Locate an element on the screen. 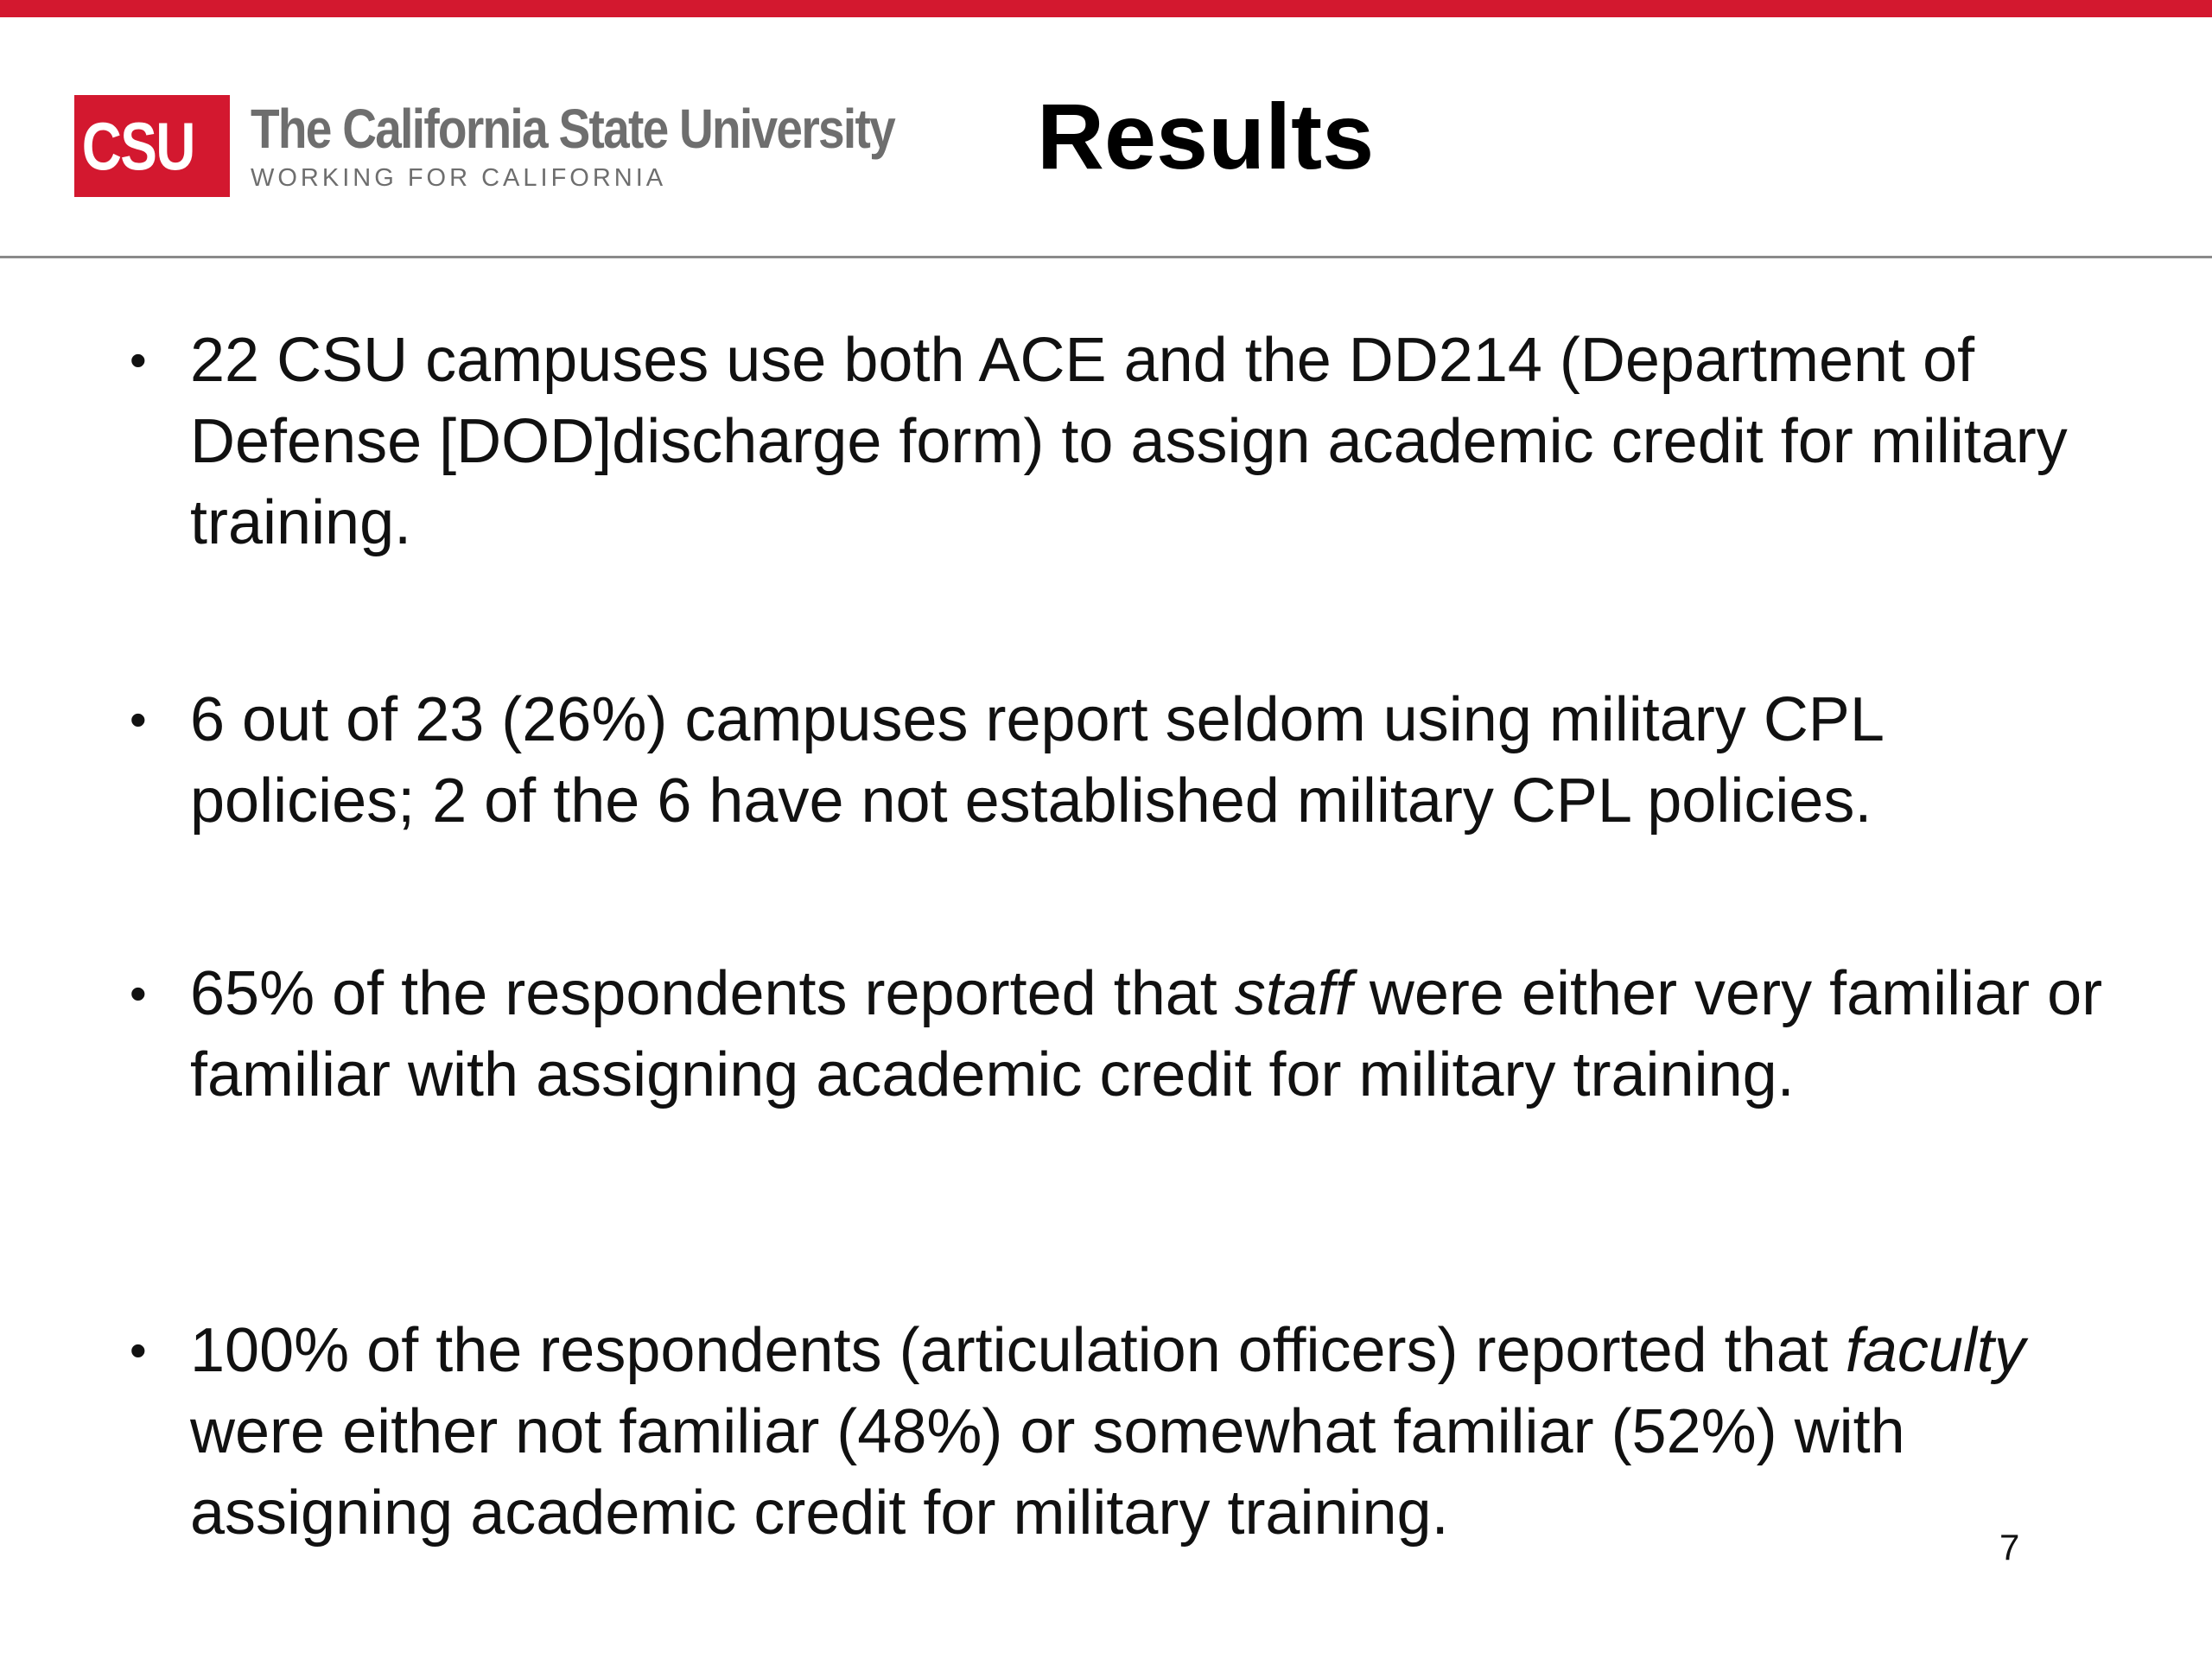  top-accent-bar is located at coordinates (1106, 8).